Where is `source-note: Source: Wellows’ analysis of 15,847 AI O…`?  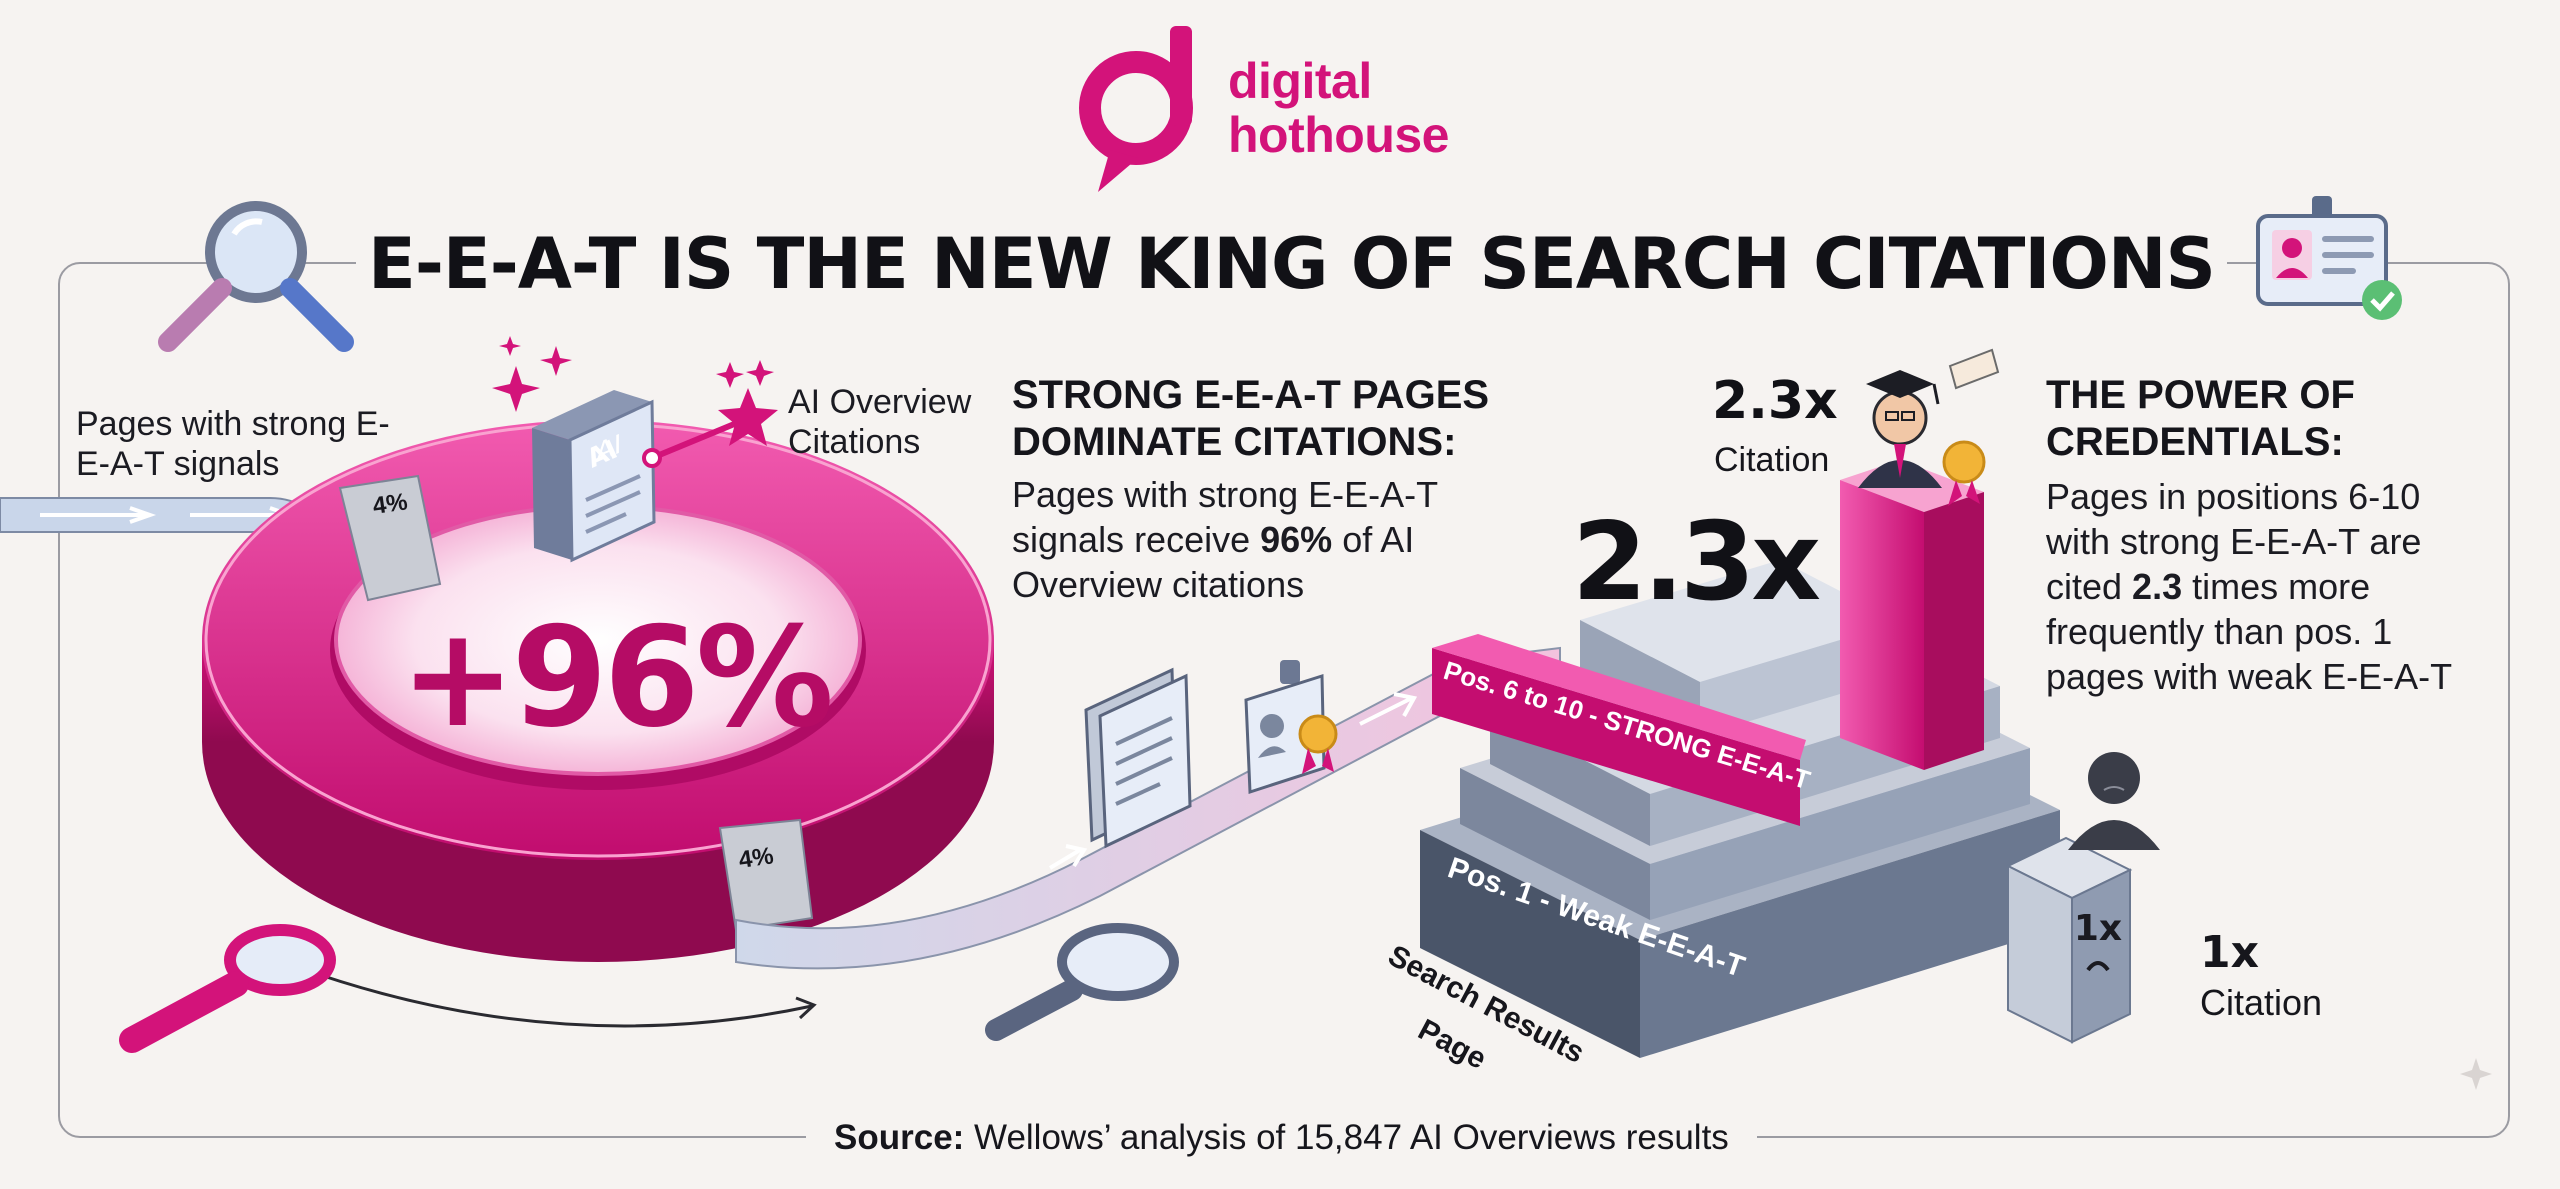 source-note: Source: Wellows’ analysis of 15,847 AI O… is located at coordinates (1281, 1138).